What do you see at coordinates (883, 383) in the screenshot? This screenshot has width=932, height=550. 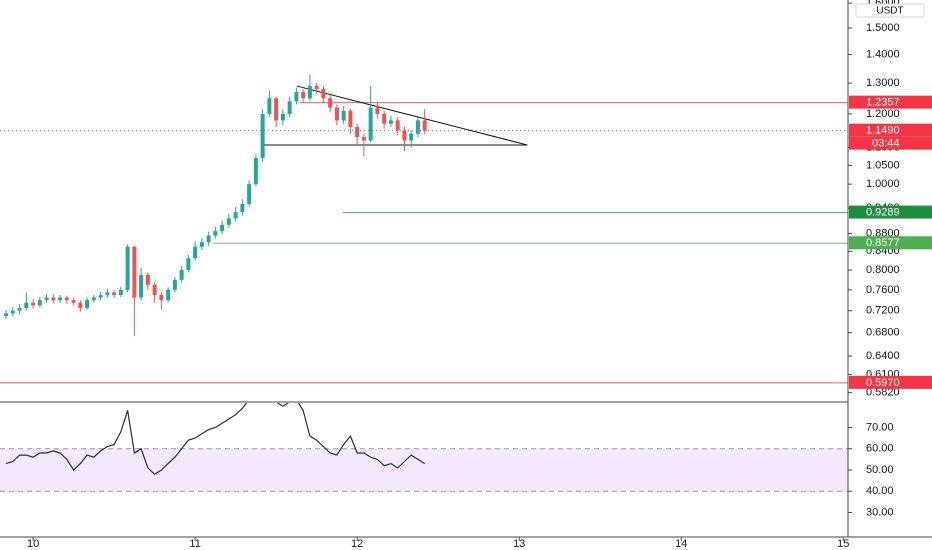 I see `price-tag-label: 0.5970` at bounding box center [883, 383].